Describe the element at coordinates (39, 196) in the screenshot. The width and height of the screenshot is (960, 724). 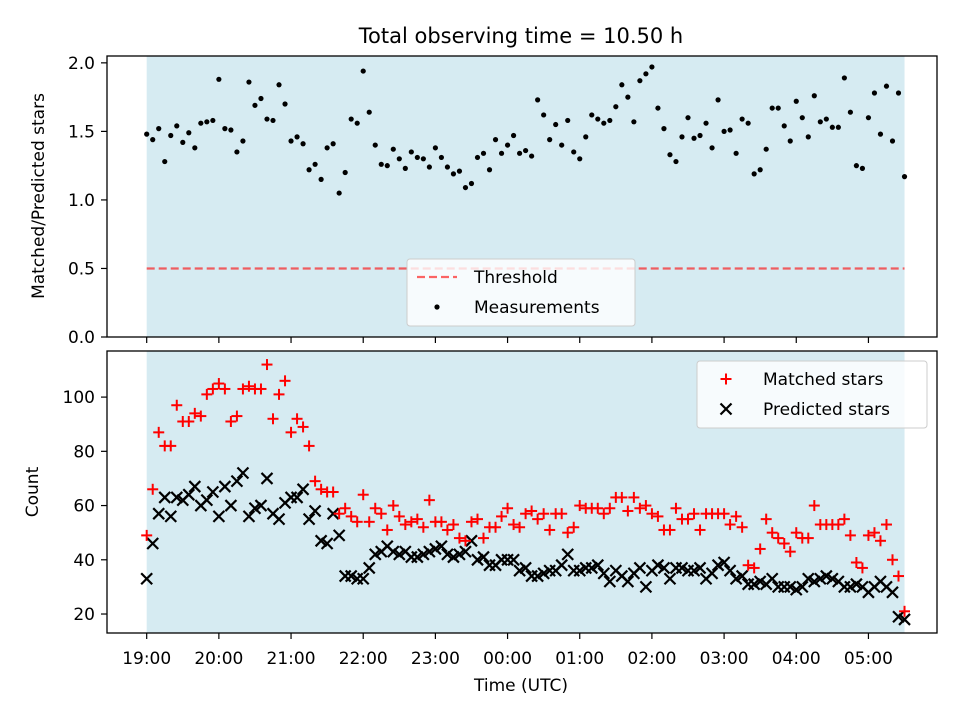
I see `top-y-axis-label: Matched/Predicted stars` at that location.